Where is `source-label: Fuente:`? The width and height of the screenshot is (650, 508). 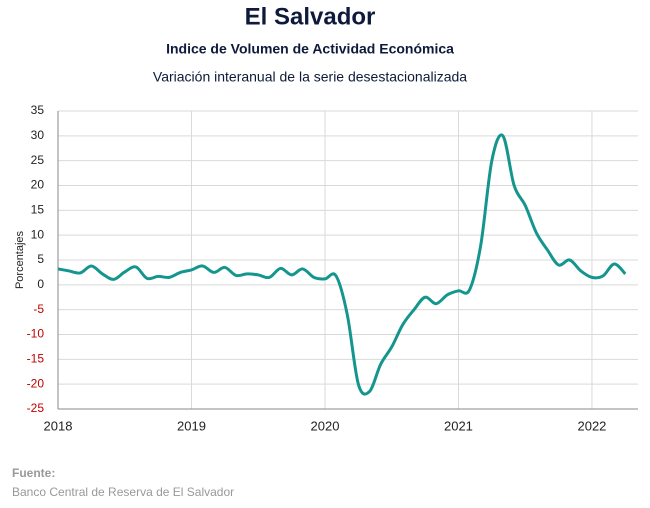
source-label: Fuente: is located at coordinates (33, 473).